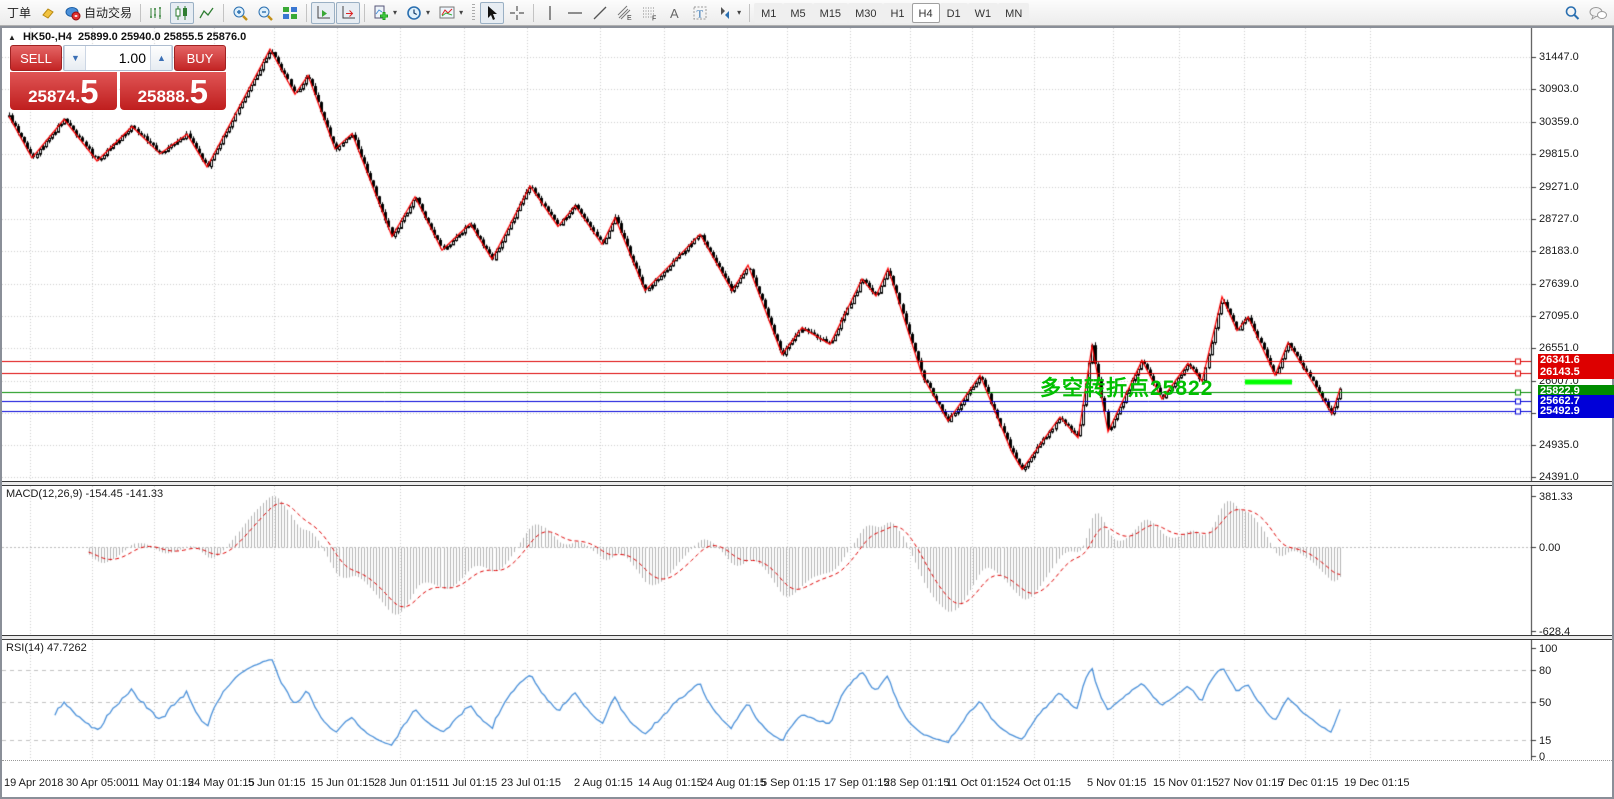 This screenshot has height=799, width=1614. Describe the element at coordinates (830, 12) in the screenshot. I see `timeframe-m15: M15` at that location.